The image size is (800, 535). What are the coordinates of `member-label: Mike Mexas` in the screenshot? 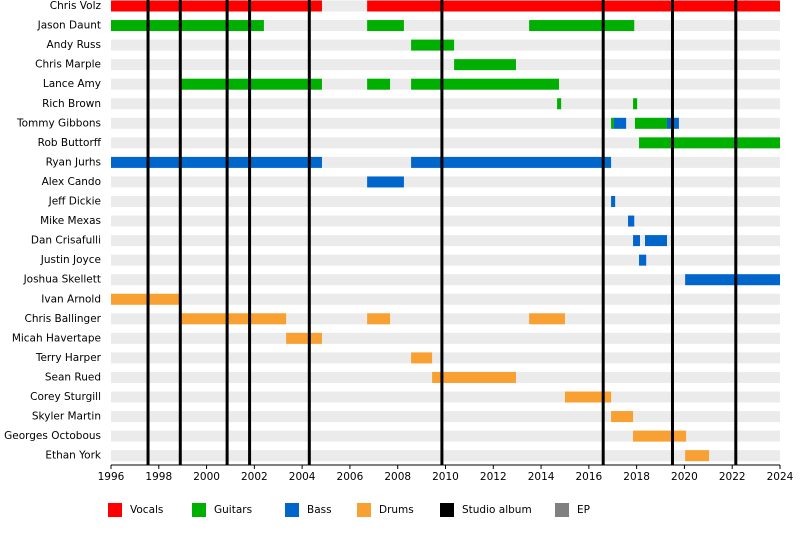 It's located at (70, 221).